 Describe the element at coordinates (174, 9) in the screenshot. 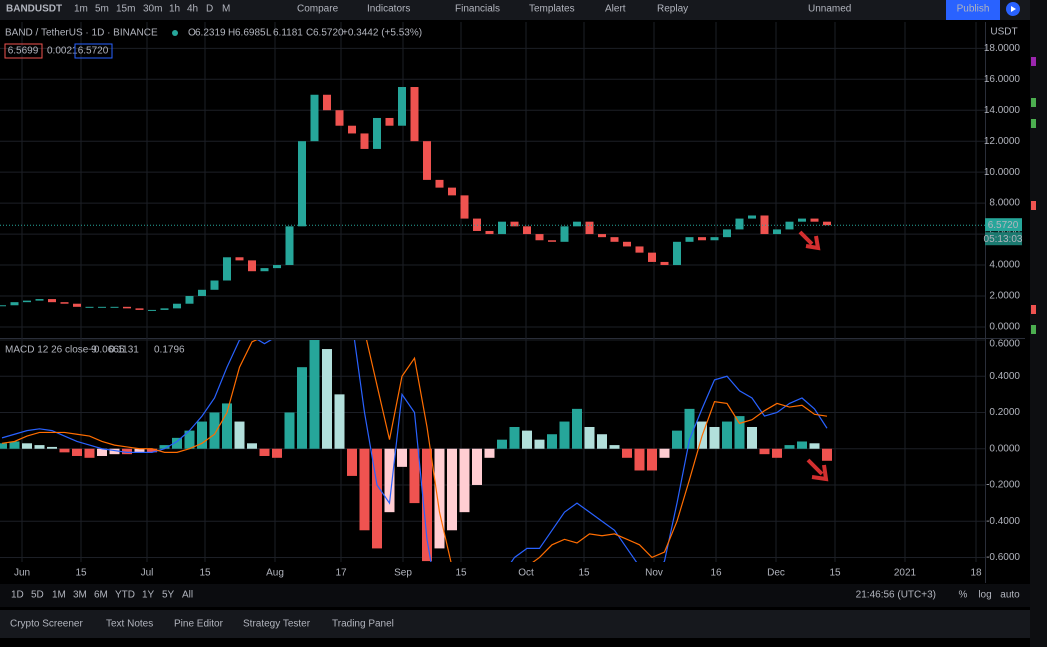

I see `interval: 1h` at that location.